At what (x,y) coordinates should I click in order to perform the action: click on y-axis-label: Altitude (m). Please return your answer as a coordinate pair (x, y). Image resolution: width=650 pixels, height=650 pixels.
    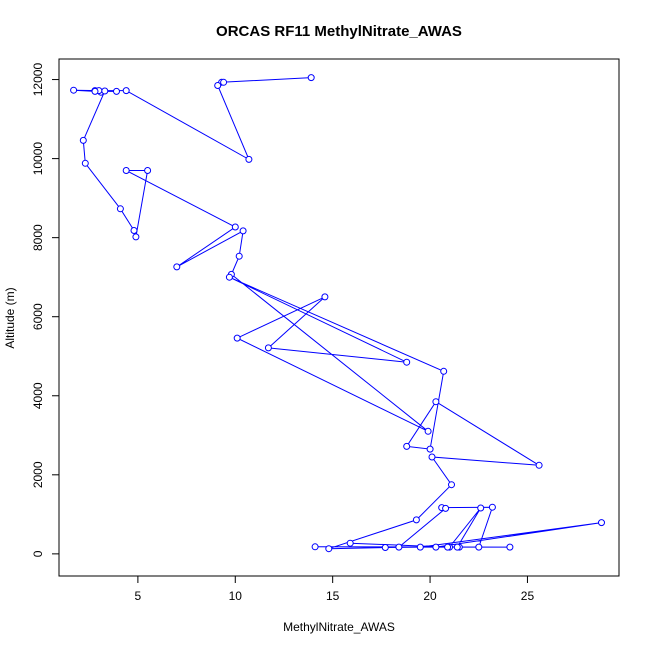
    Looking at the image, I should click on (10, 317).